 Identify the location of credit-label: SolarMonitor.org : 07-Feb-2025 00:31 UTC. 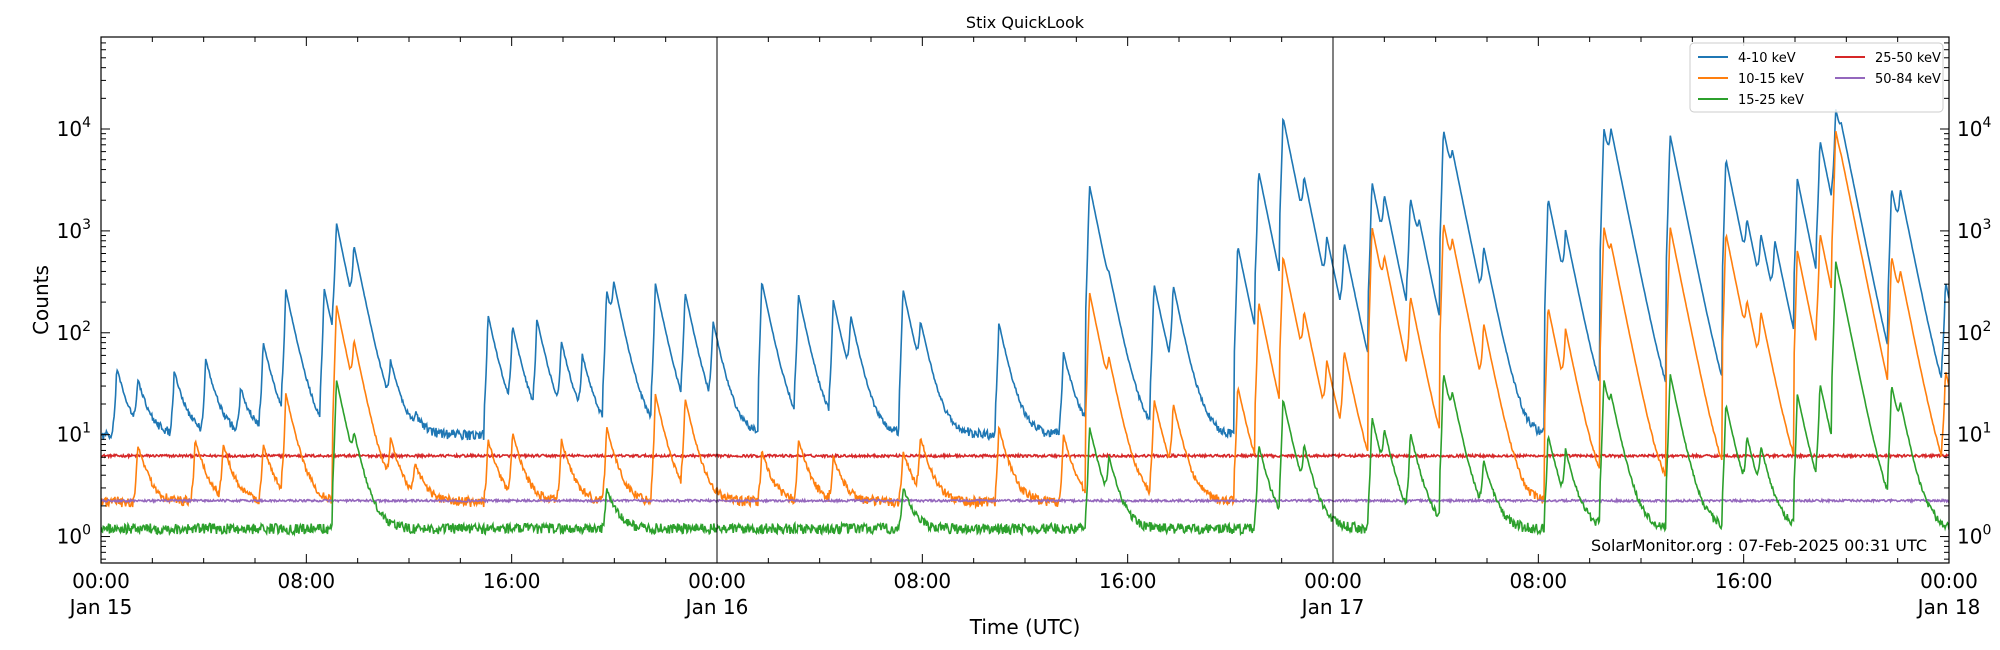
(1759, 545).